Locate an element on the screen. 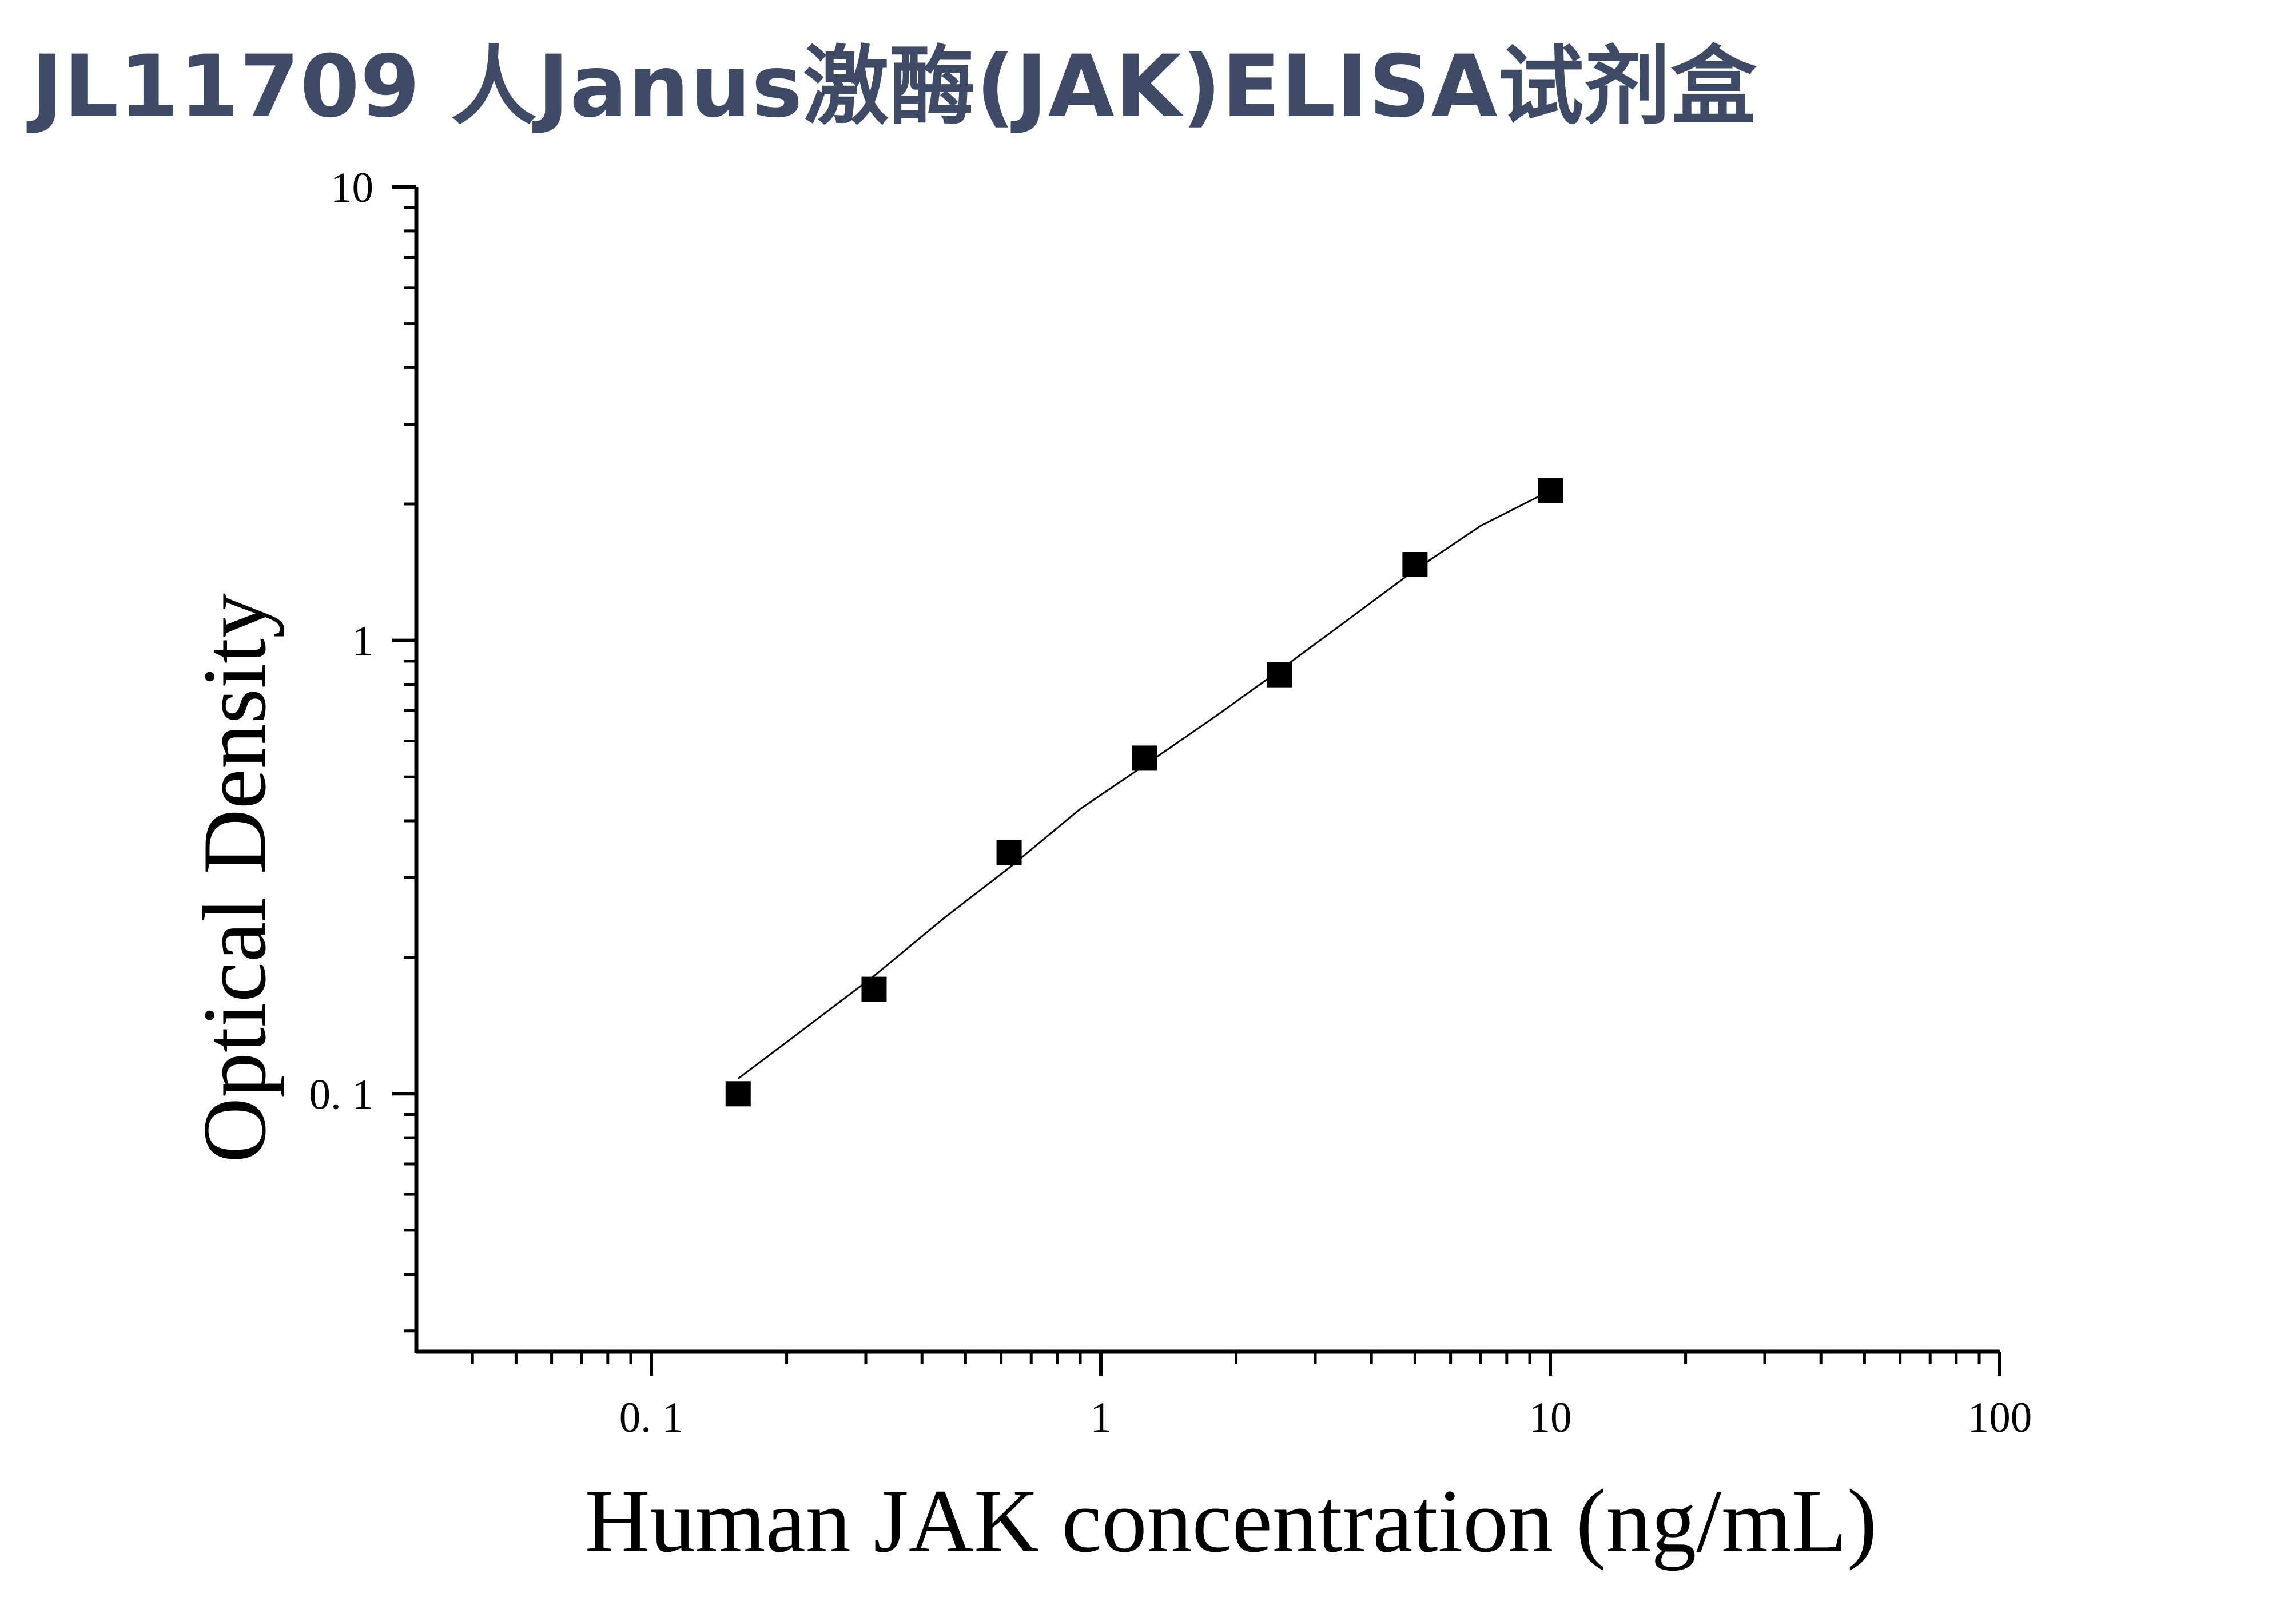  x-tick-label: 0. 1 is located at coordinates (651, 1417).